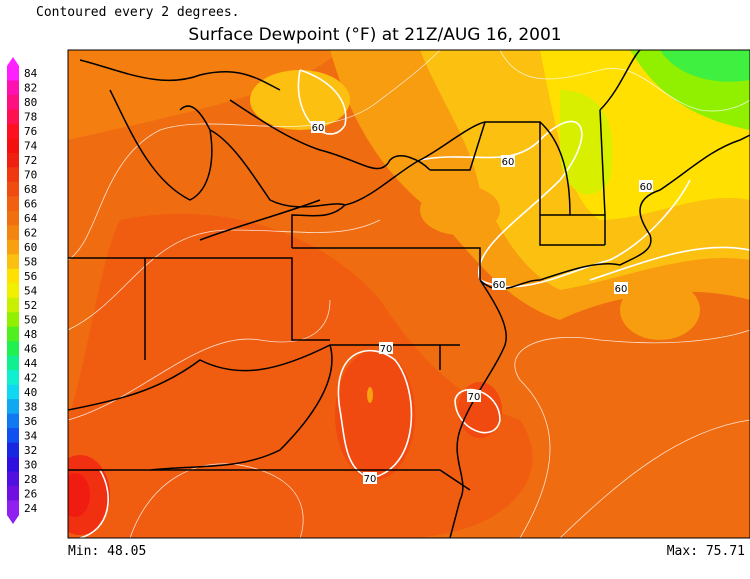 Image resolution: width=750 pixels, height=579 pixels. Describe the element at coordinates (31, 508) in the screenshot. I see `colorbar-label: 24` at that location.